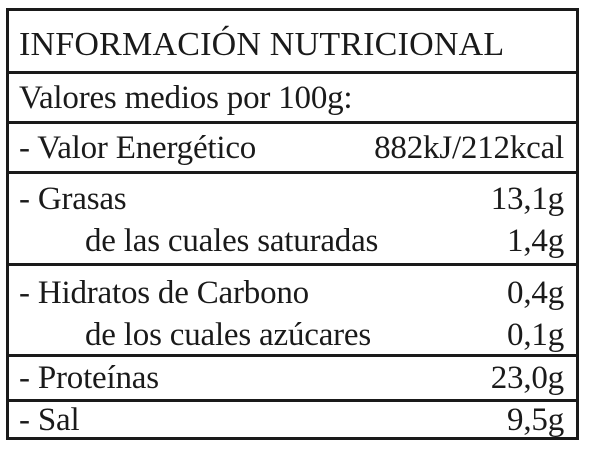 This screenshot has width=599, height=454. I want to click on fats-value: 13,1g, so click(527, 199).